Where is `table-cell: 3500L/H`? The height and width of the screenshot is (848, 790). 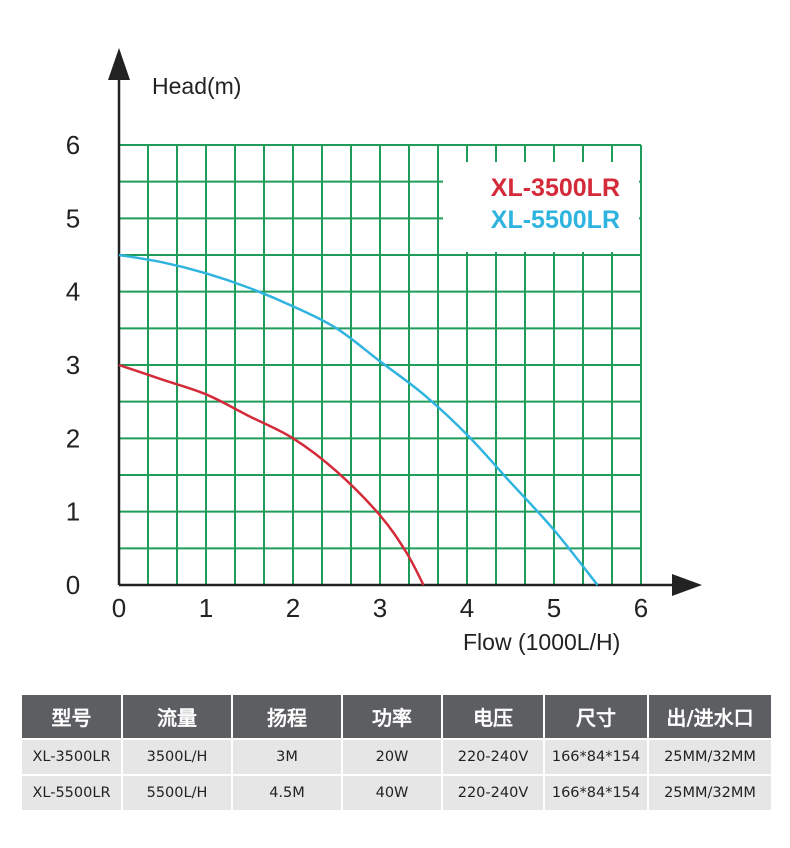
table-cell: 3500L/H is located at coordinates (177, 757).